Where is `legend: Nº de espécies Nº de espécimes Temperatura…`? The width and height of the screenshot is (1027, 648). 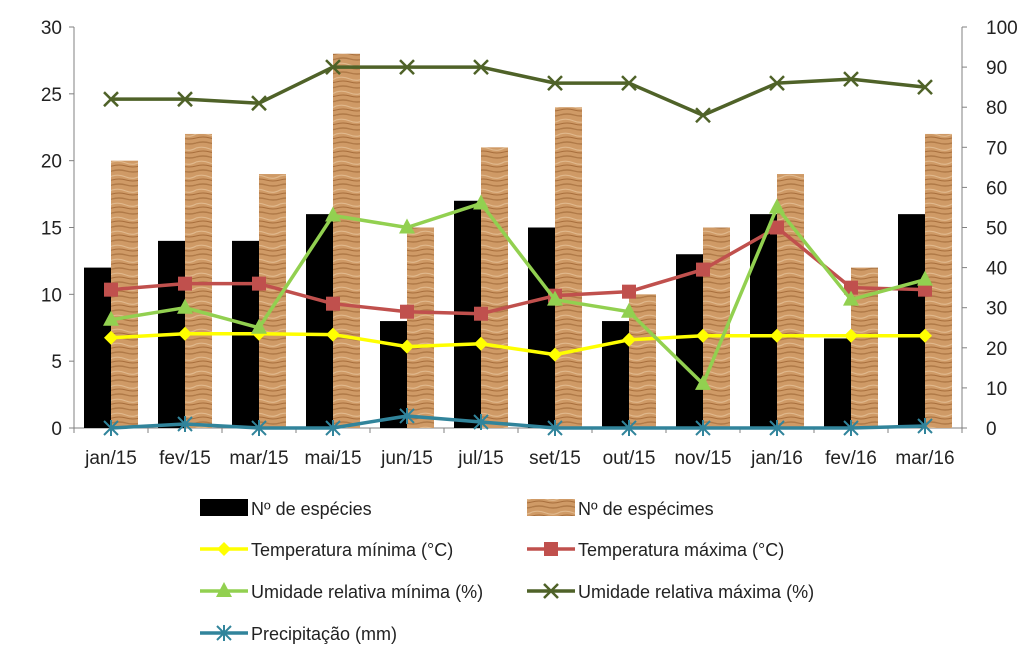
legend: Nº de espécies Nº de espécimes Temperatura… is located at coordinates (507, 571).